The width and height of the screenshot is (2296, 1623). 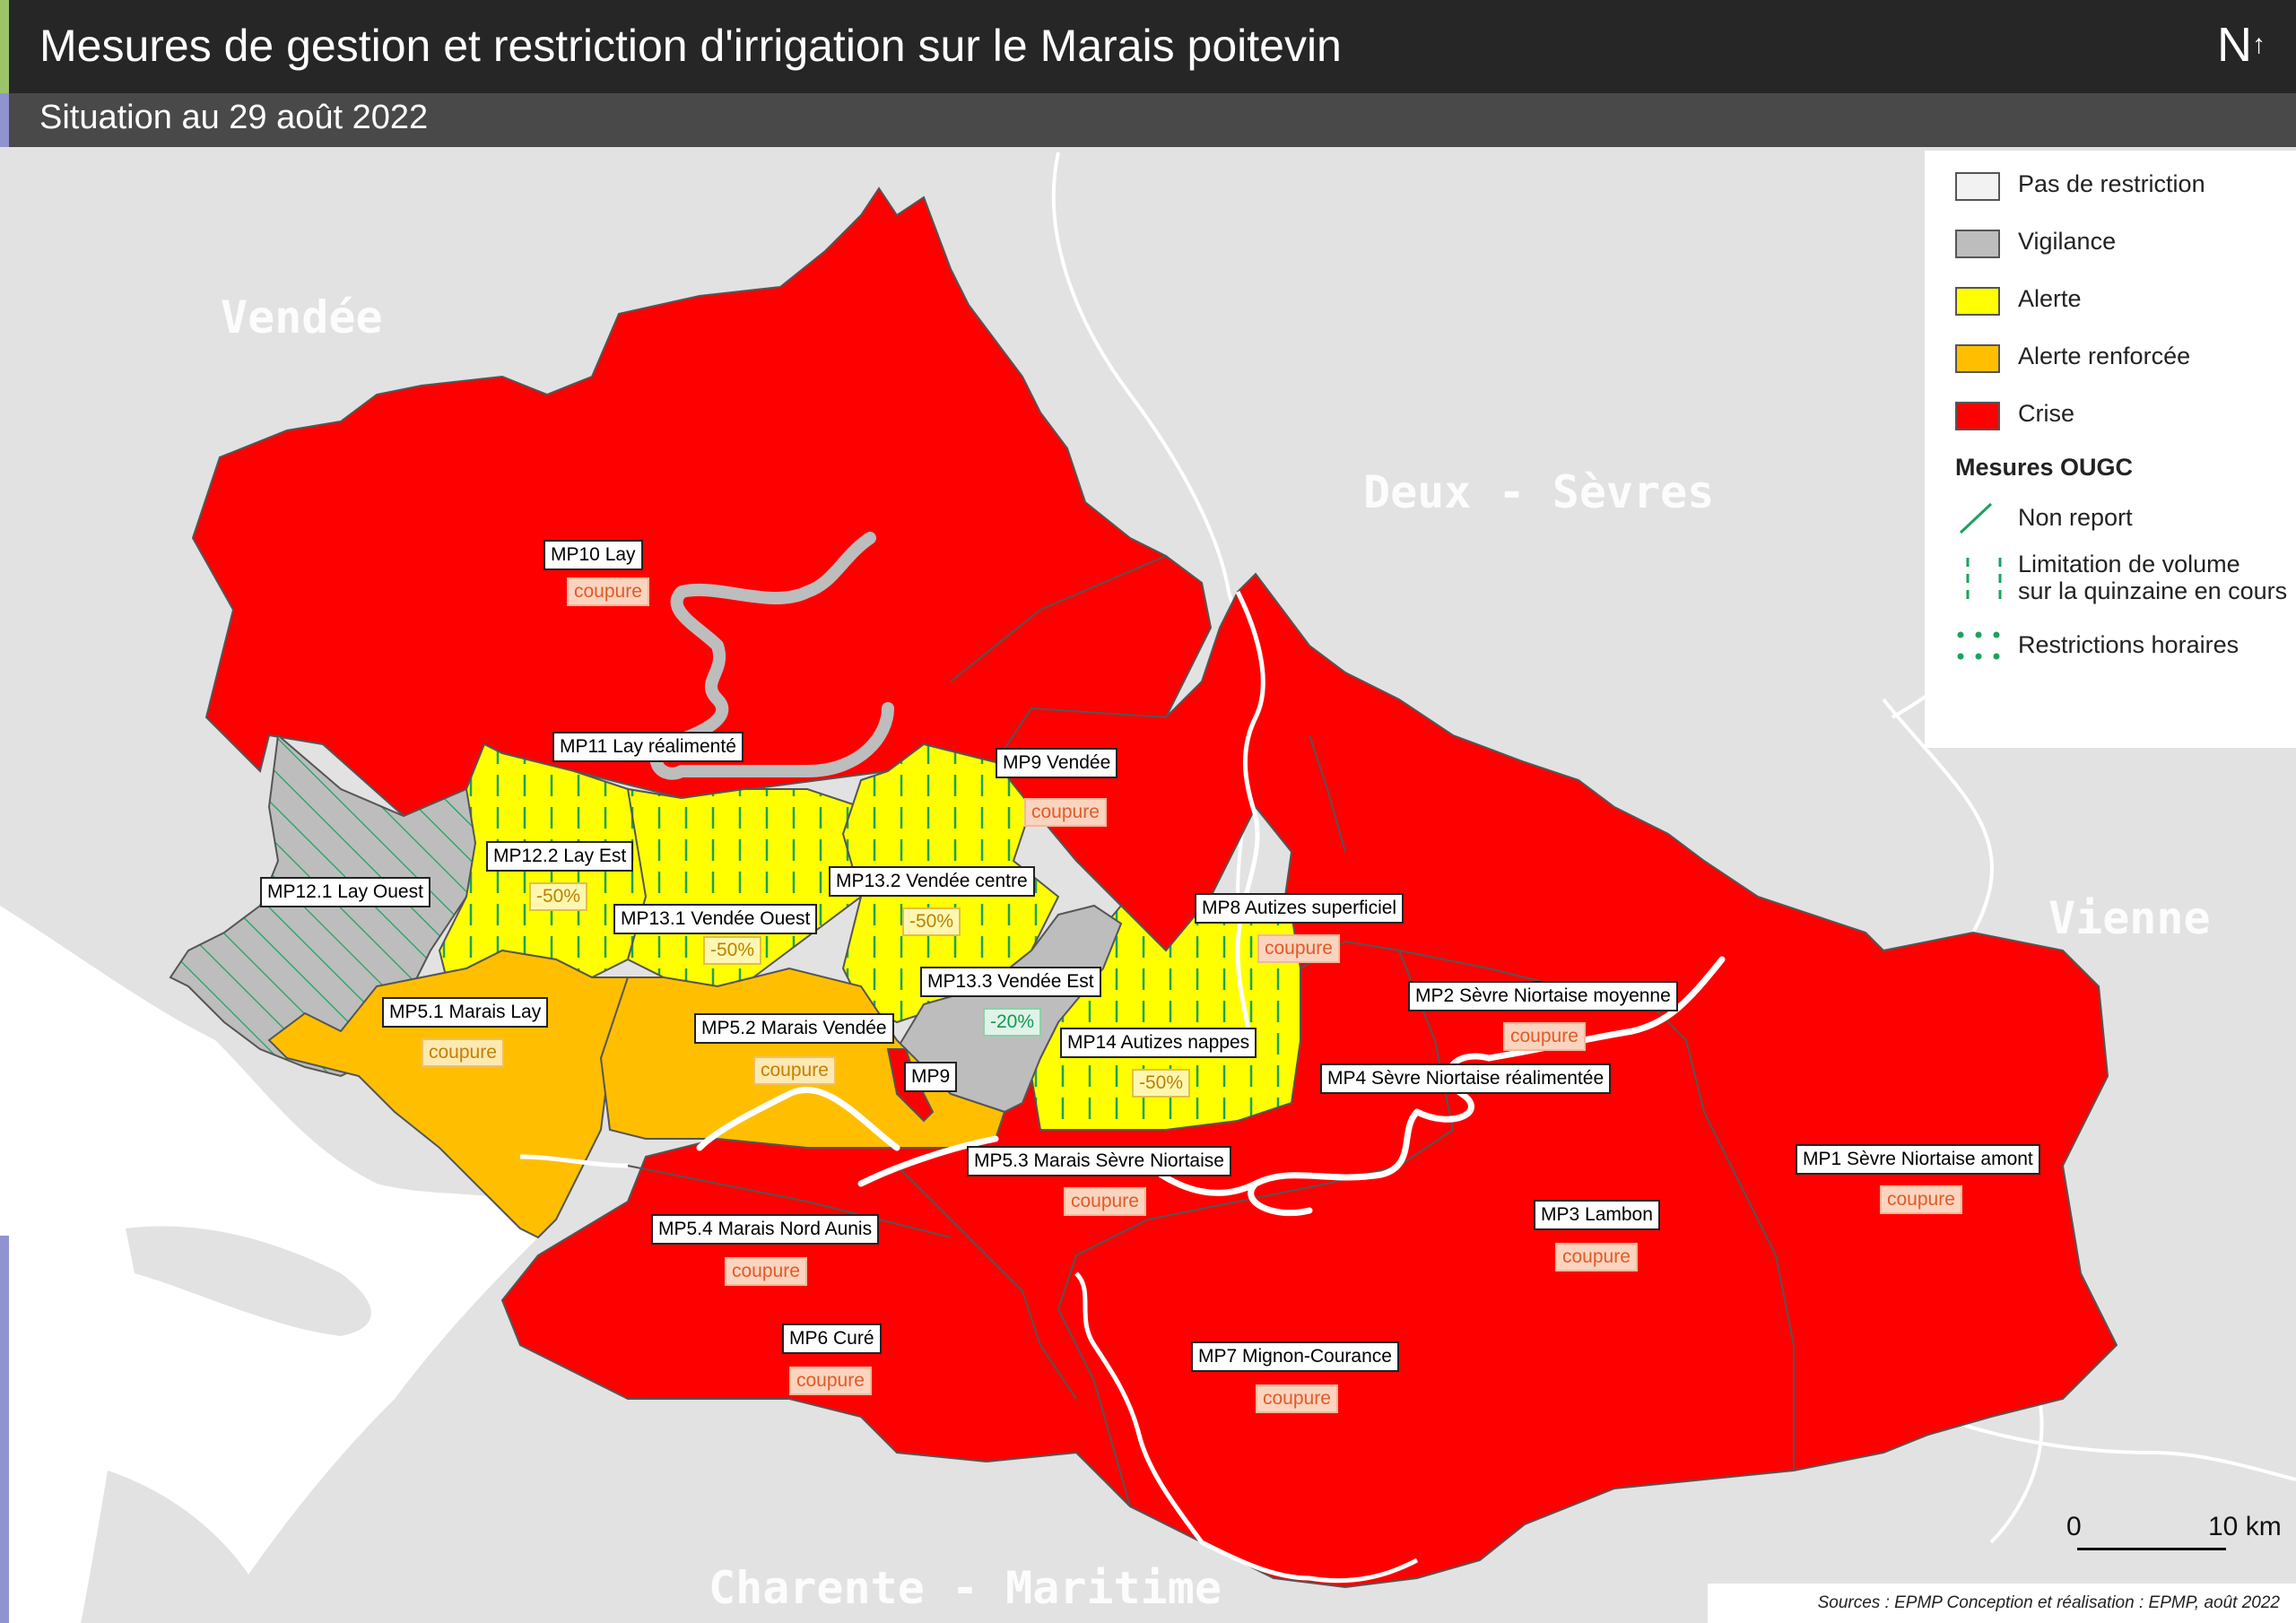 I want to click on legend-label: Vigilance, so click(x=2067, y=241).